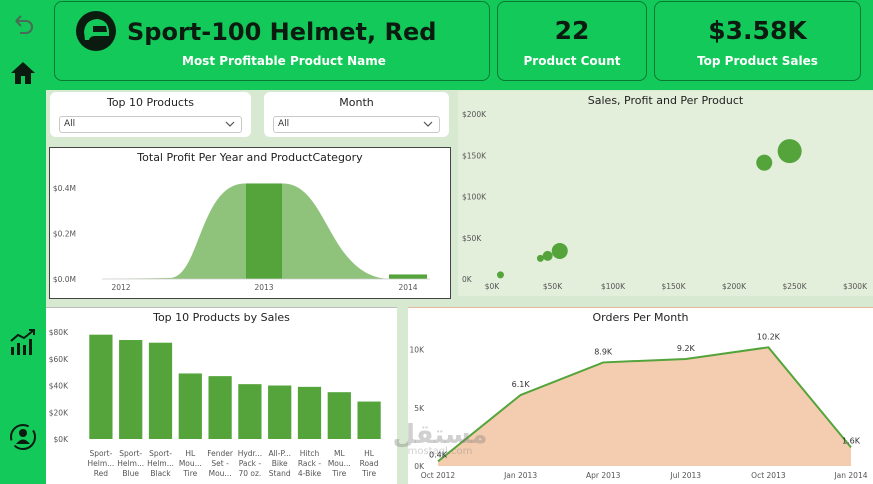 The height and width of the screenshot is (484, 873). I want to click on slicer-label: Month, so click(356, 102).